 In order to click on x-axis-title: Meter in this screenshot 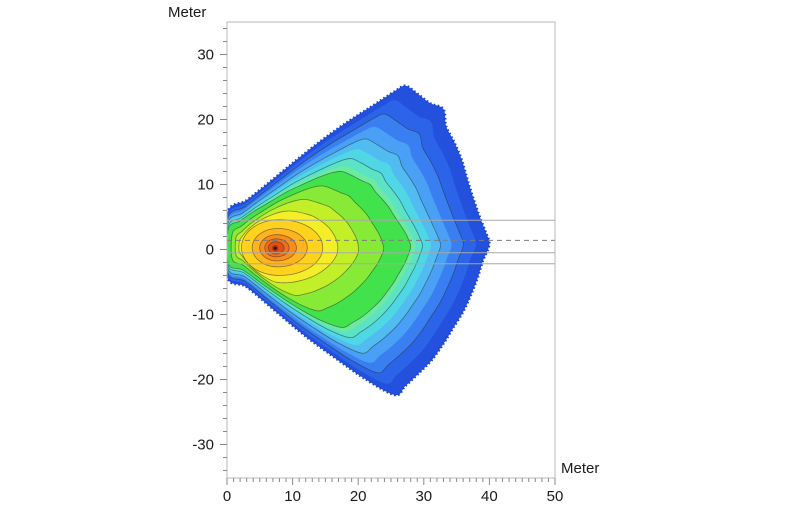, I will do `click(580, 468)`.